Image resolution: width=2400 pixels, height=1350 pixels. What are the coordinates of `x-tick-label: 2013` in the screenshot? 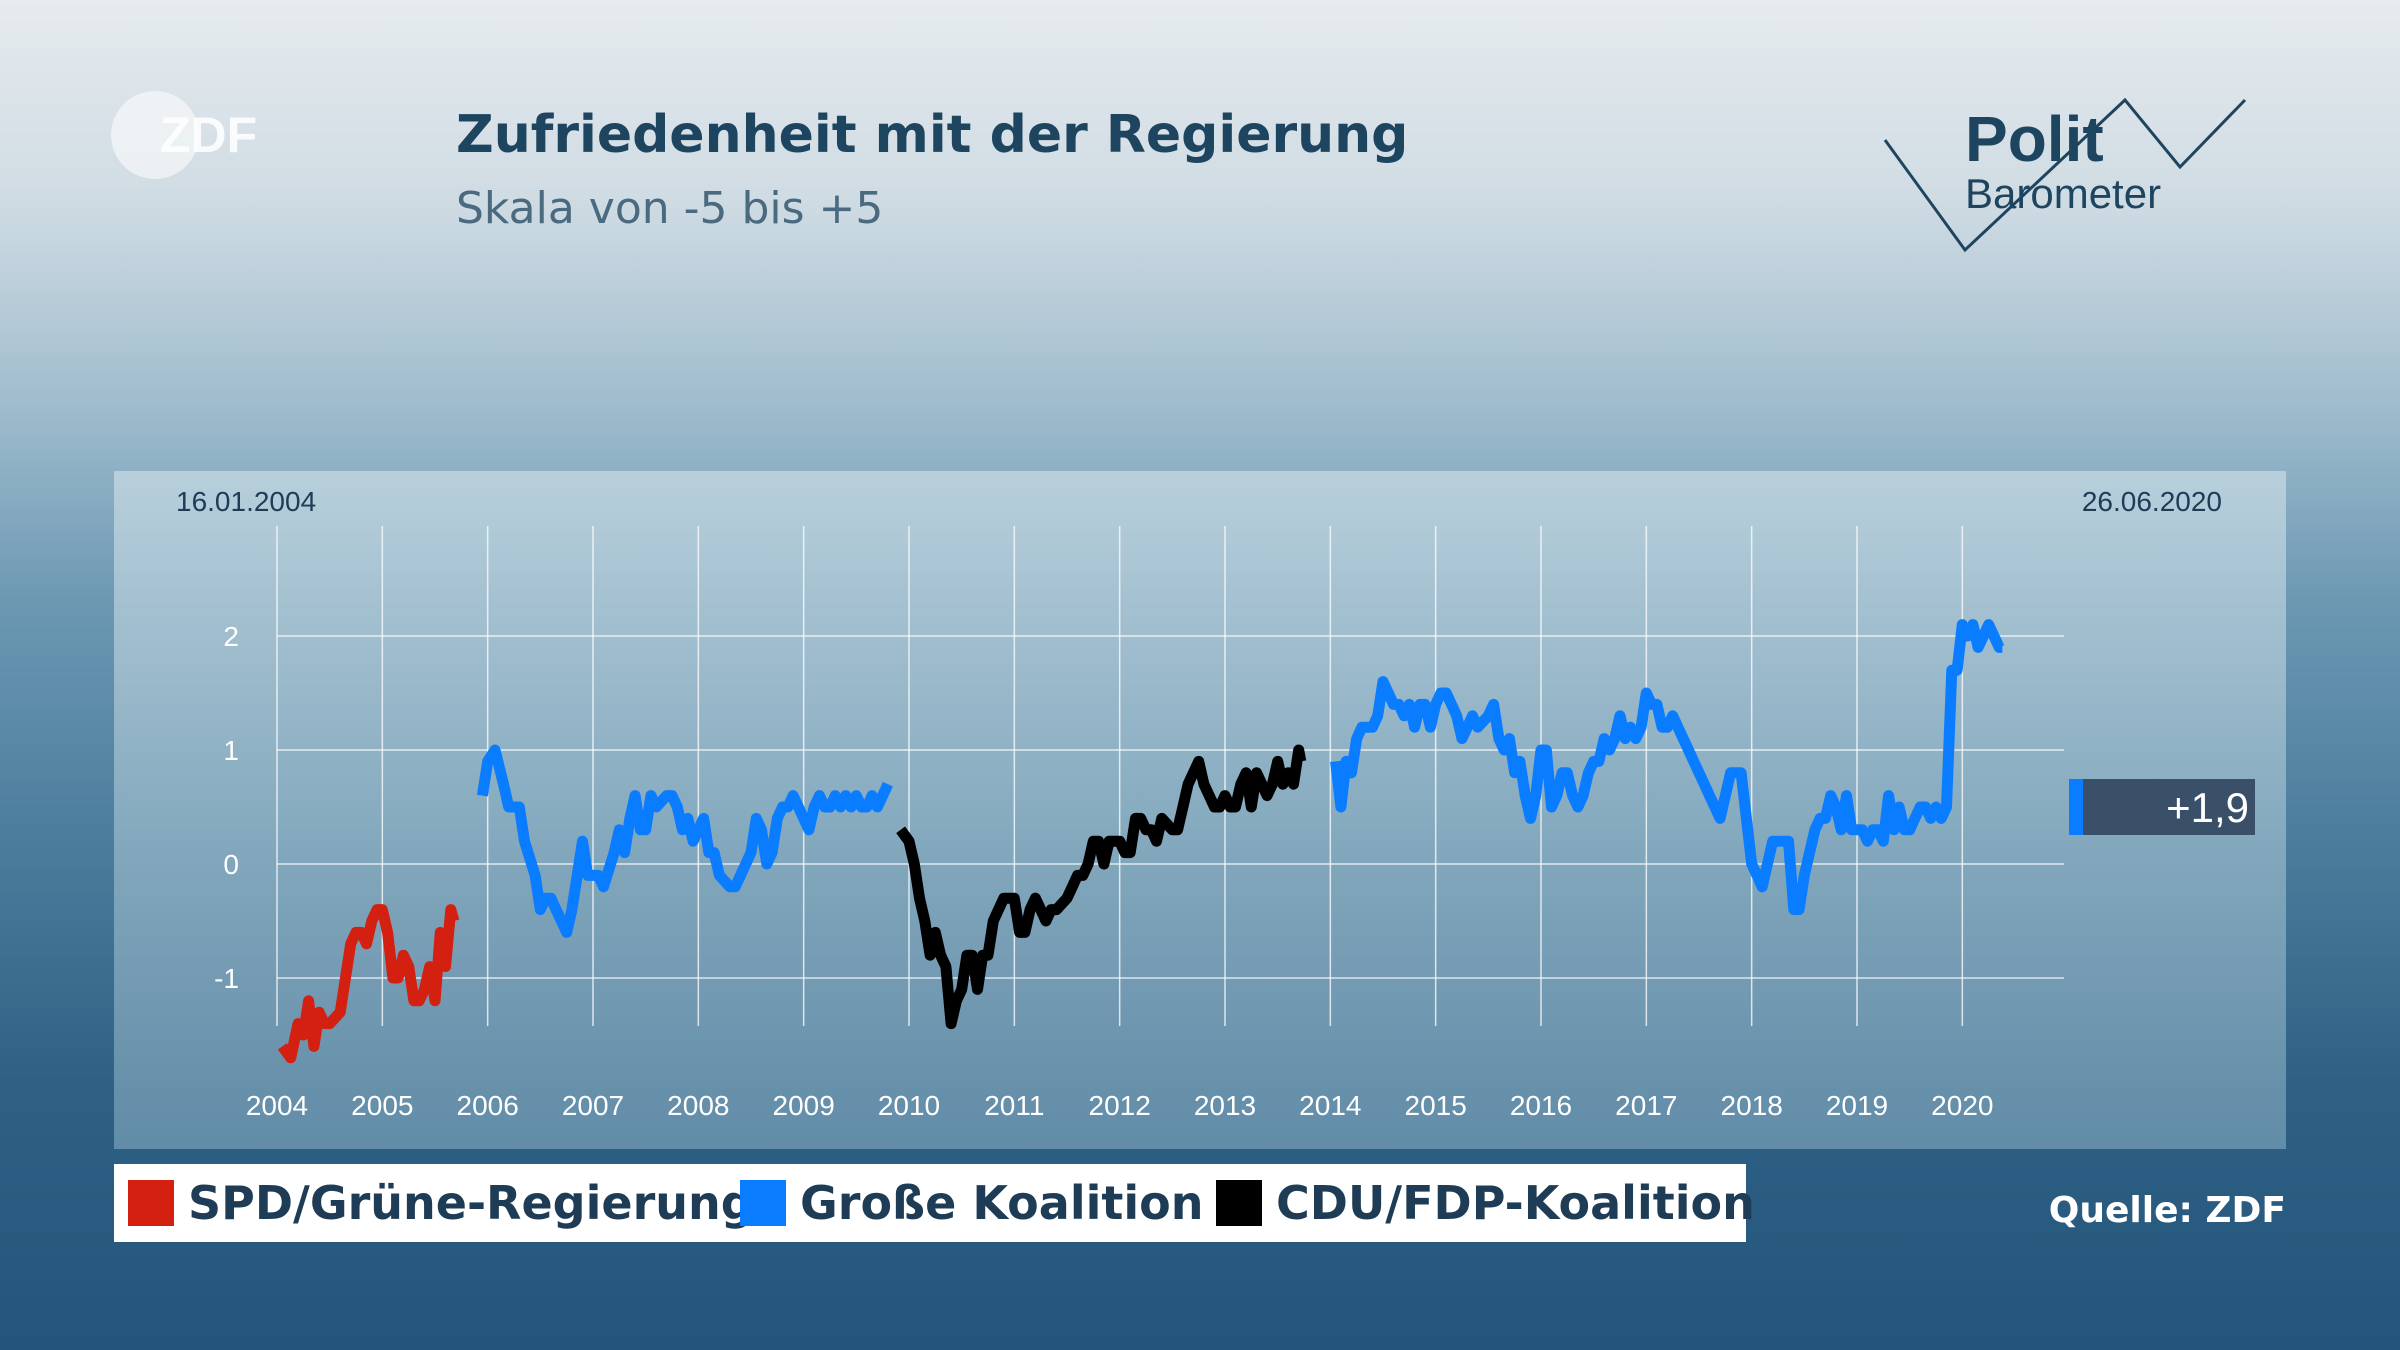 It's located at (1225, 1105).